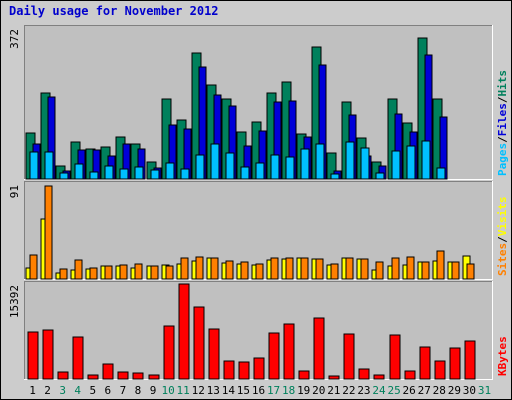 The image size is (512, 400). What do you see at coordinates (14, 191) in the screenshot?
I see `y-max-label-1: 91` at bounding box center [14, 191].